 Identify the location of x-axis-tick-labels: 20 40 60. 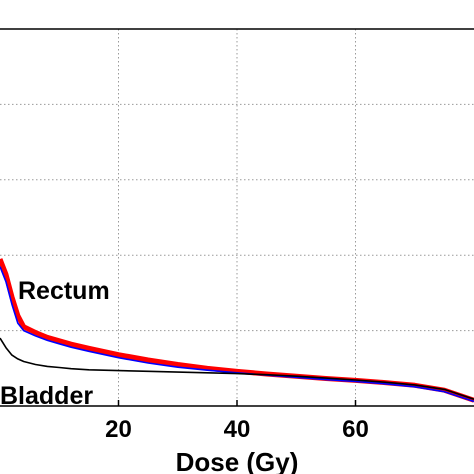
(237, 429).